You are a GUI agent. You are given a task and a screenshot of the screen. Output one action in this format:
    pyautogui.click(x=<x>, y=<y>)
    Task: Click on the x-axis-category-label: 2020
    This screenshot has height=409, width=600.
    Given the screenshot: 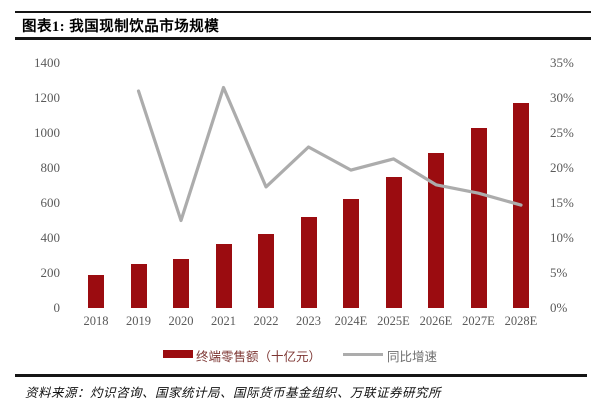 What is the action you would take?
    pyautogui.click(x=181, y=321)
    